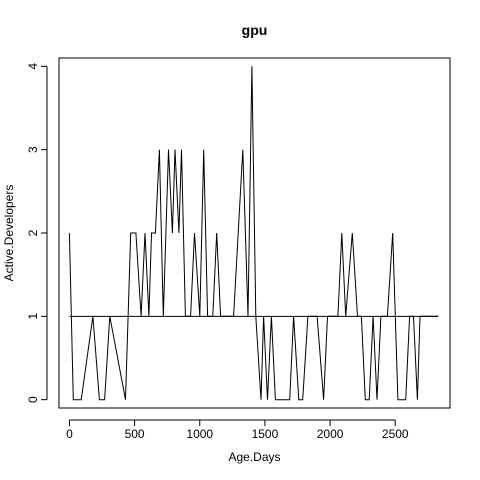  I want to click on x-tick-label: 2000, so click(330, 434).